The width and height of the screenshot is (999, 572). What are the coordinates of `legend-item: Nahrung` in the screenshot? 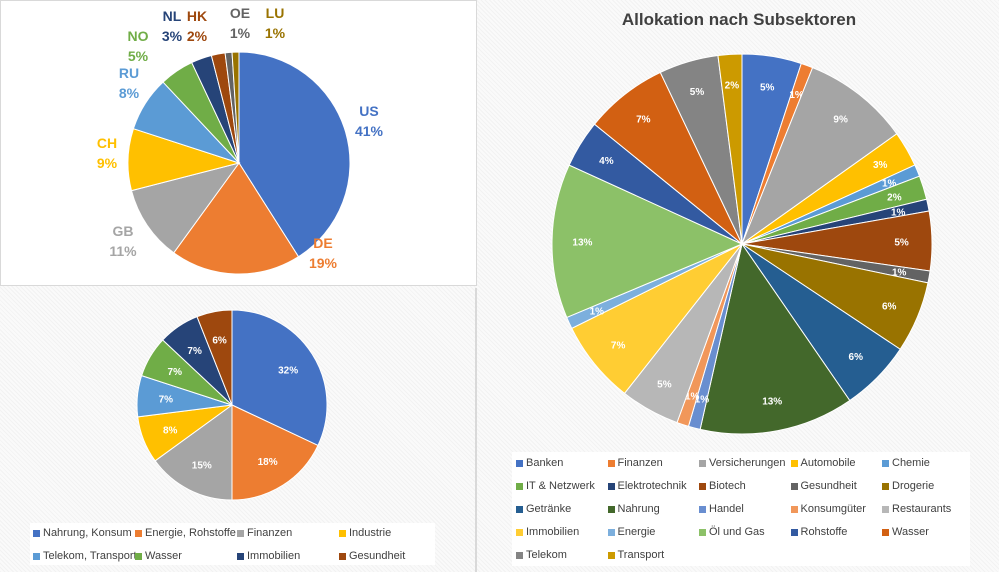 It's located at (633, 509).